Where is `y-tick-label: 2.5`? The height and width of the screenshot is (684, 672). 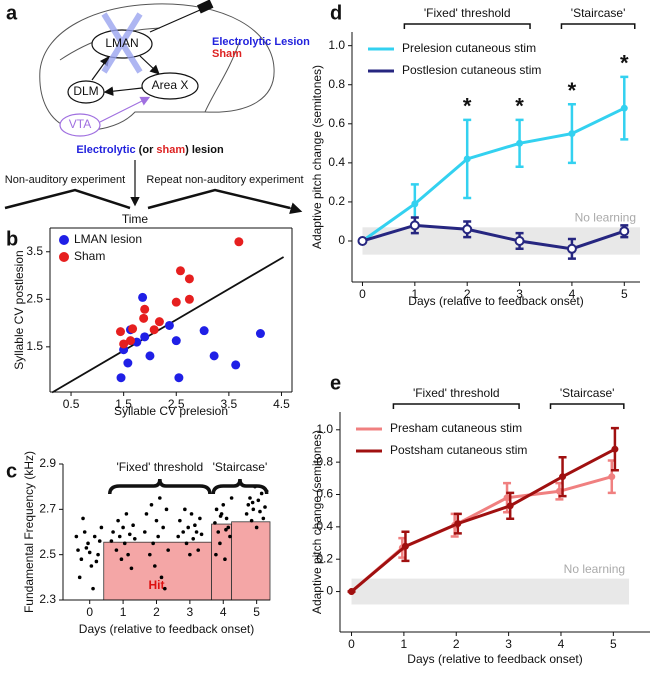 y-tick-label: 2.5 is located at coordinates (47, 554).